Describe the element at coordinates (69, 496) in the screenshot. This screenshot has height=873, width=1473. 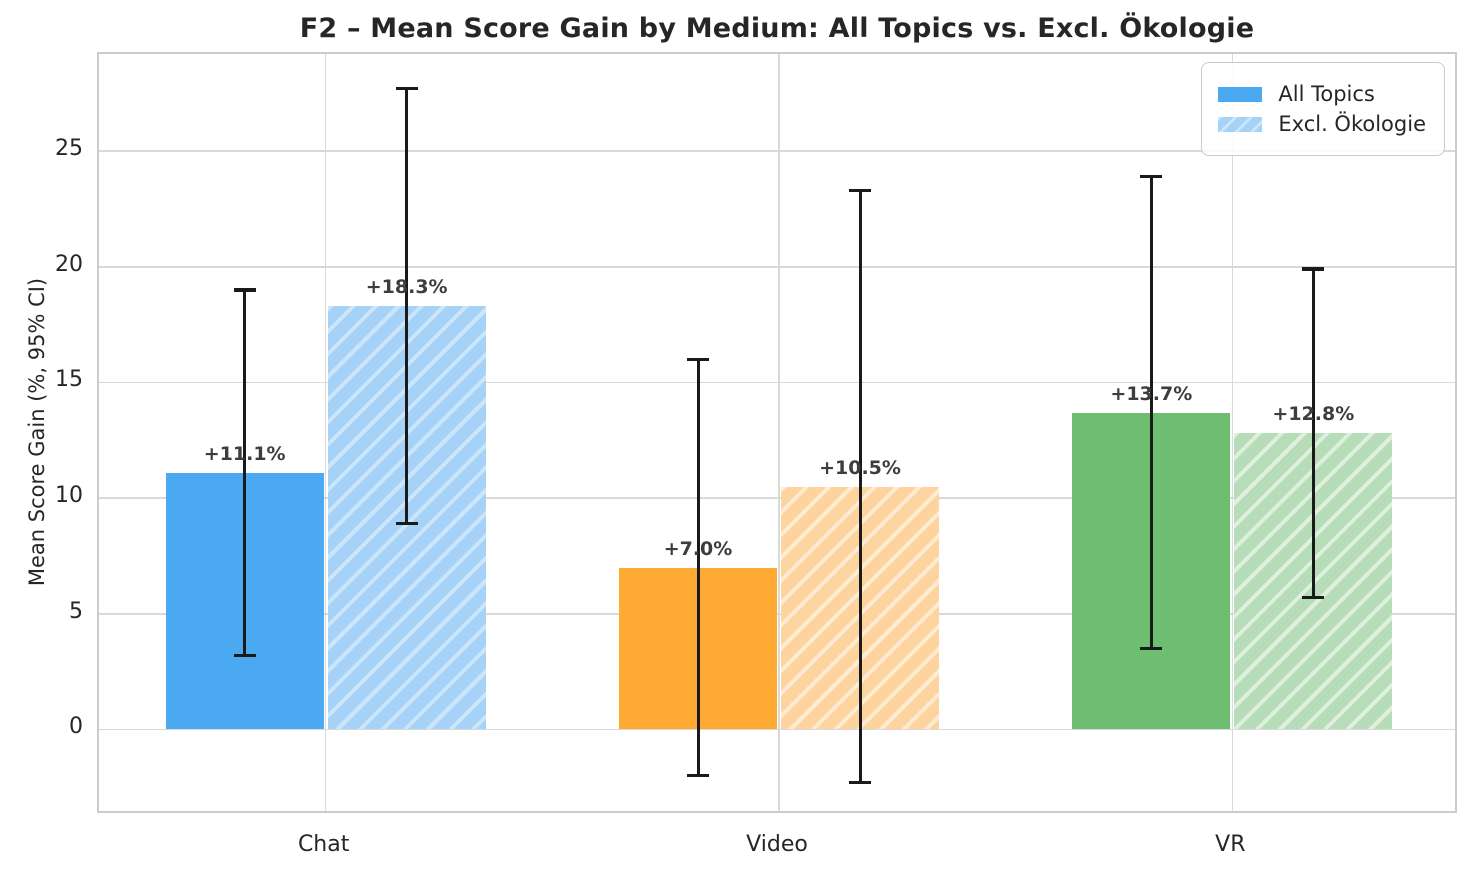
I see `y-tick-label: 10` at that location.